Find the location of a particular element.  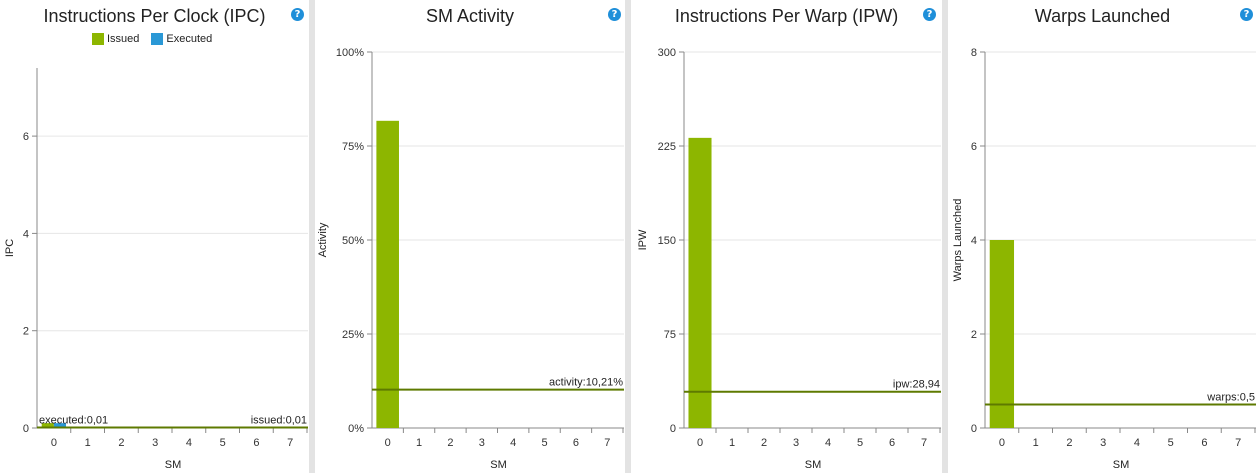

y-tick-label: 300 is located at coordinates (667, 53).